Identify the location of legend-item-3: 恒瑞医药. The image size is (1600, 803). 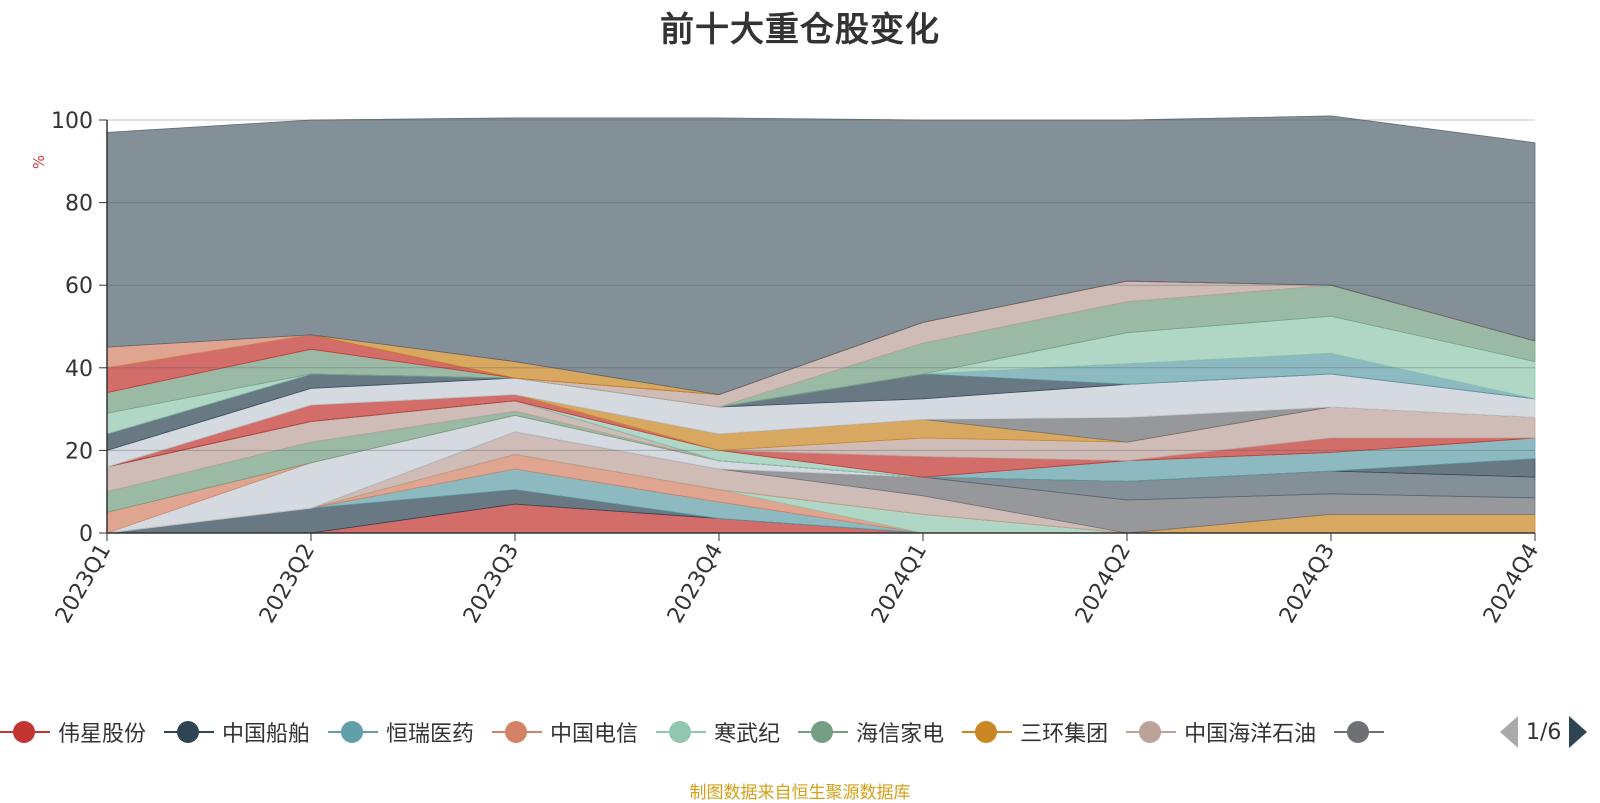
(401, 732).